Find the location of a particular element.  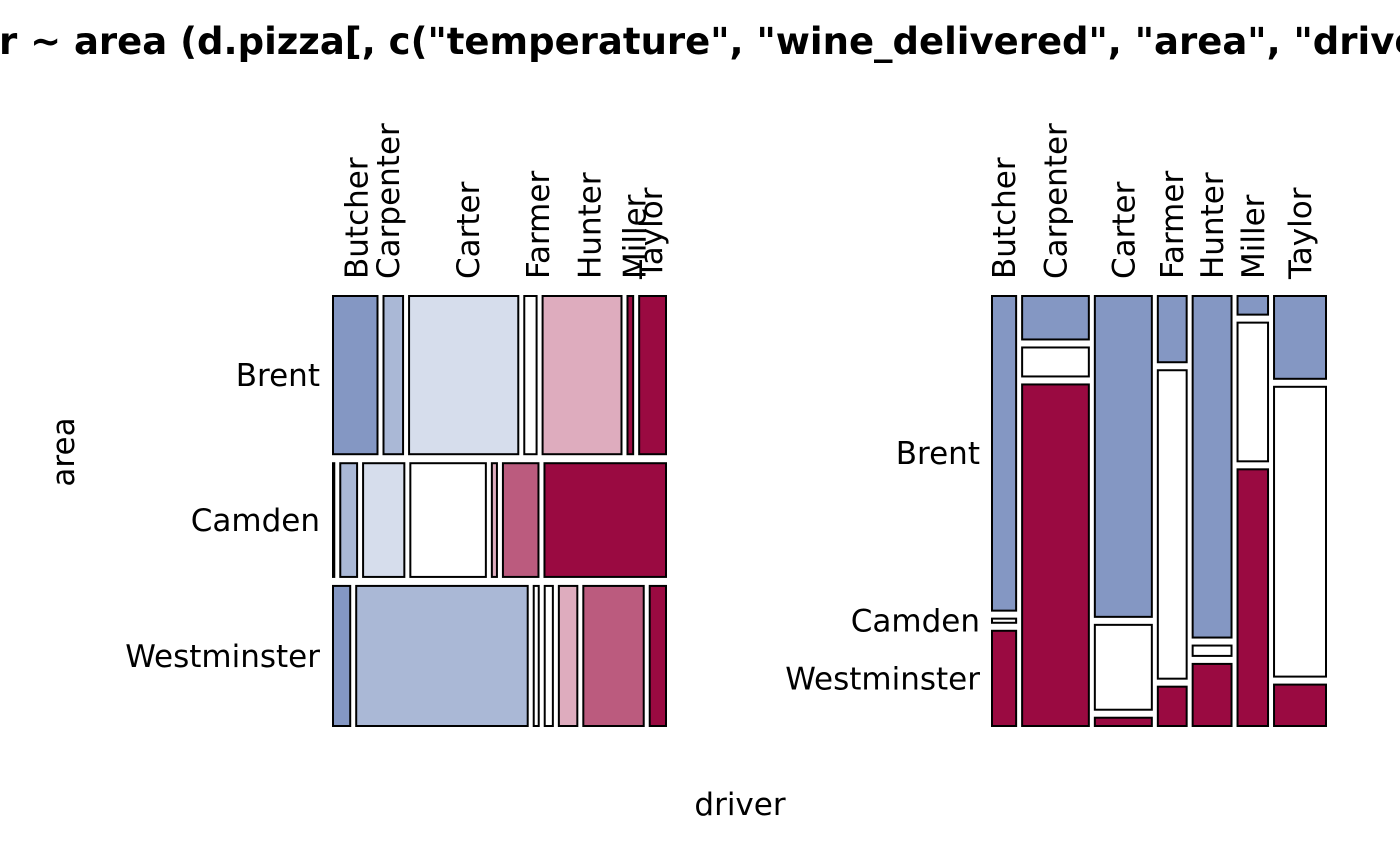

mosaic-tile-miller-brent is located at coordinates (1253, 305).